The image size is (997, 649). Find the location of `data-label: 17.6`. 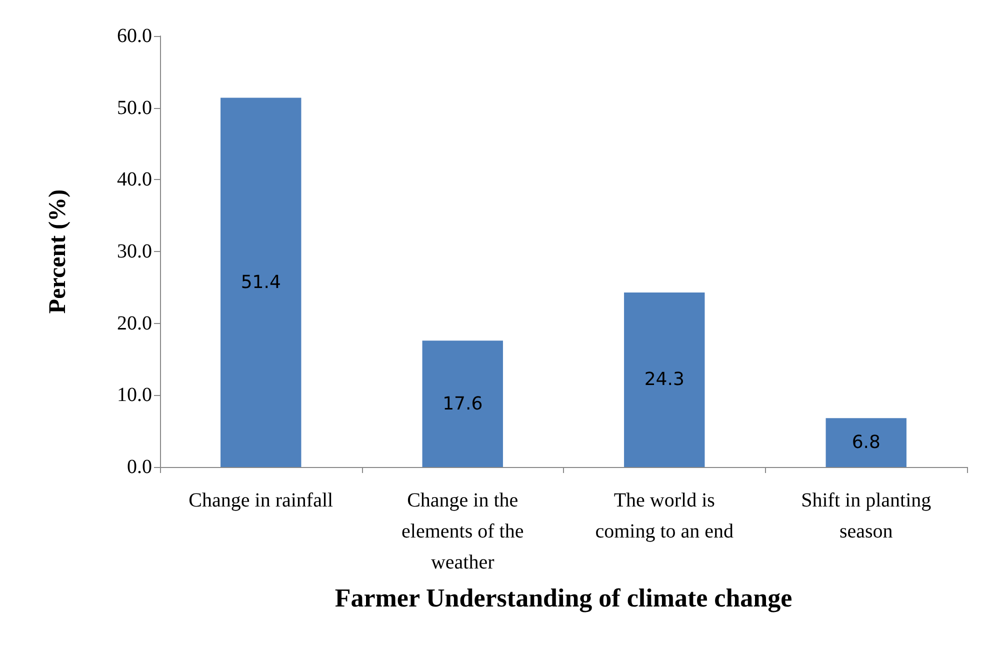

data-label: 17.6 is located at coordinates (462, 403).